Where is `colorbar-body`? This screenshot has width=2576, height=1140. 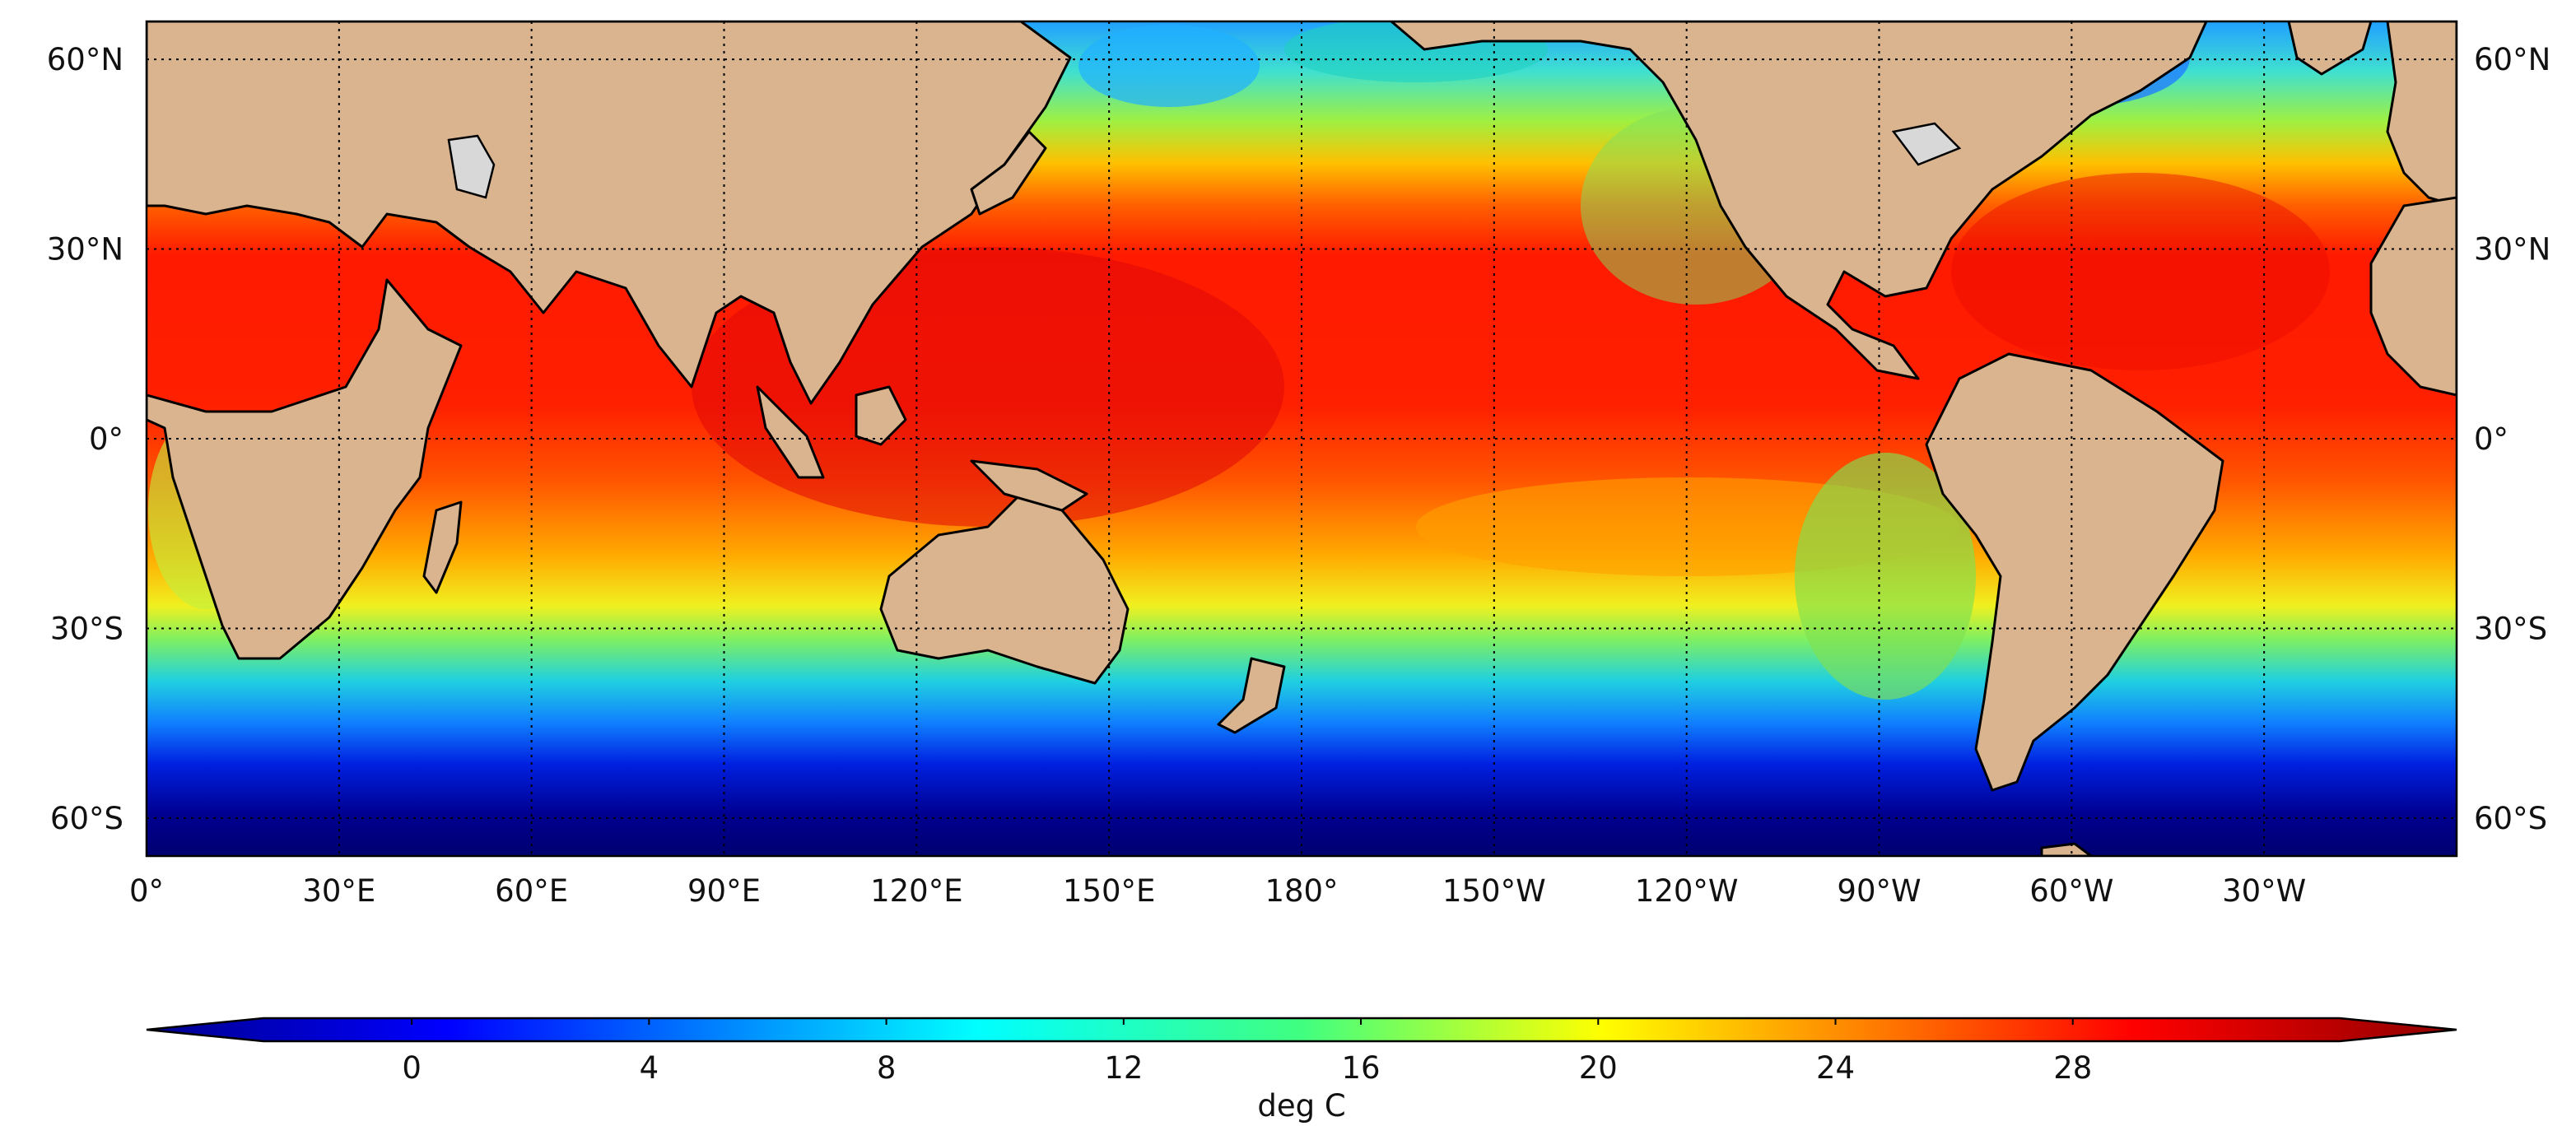
colorbar-body is located at coordinates (1301, 1030).